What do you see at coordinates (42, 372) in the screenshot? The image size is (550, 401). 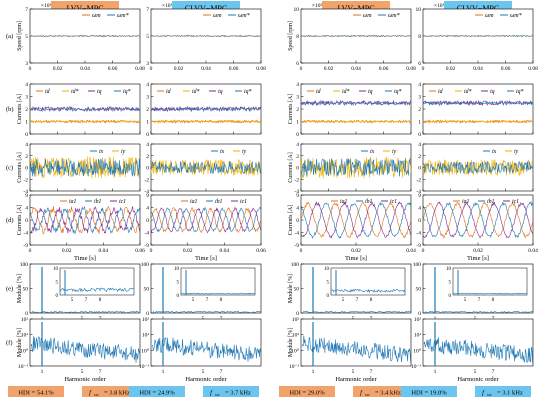 I see `x-tick-label: 1` at bounding box center [42, 372].